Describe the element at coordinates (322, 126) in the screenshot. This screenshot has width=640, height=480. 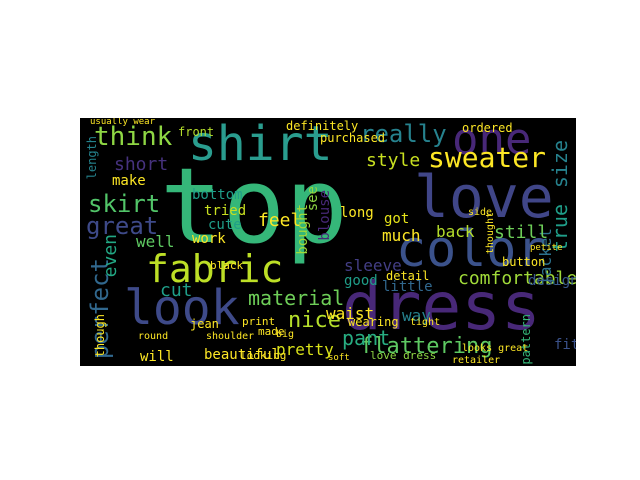
I see `word-definitely: definitely` at that location.